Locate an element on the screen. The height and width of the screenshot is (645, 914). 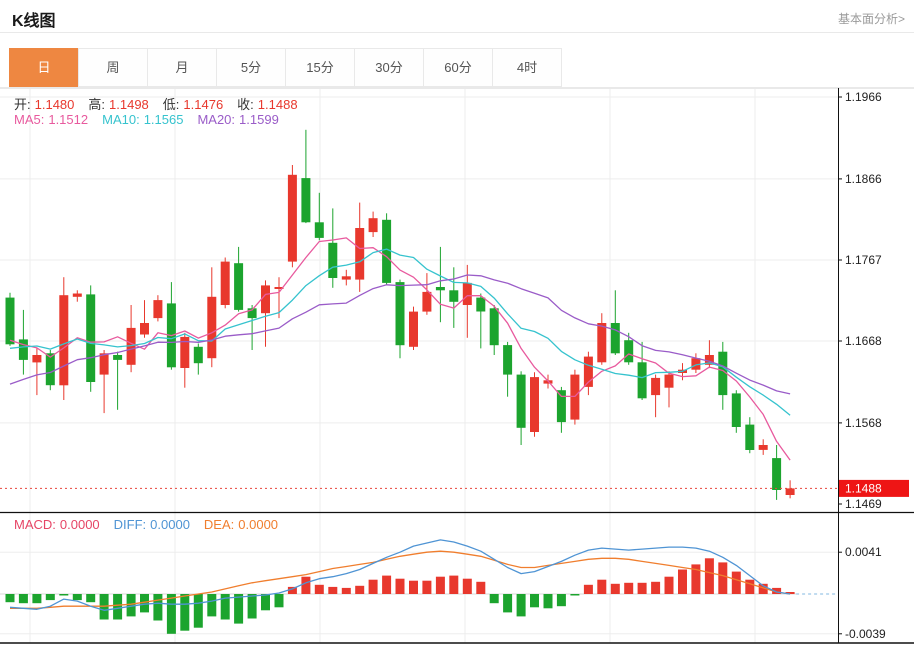
row-ohlc-value: 1.1480 is located at coordinates (54, 104).